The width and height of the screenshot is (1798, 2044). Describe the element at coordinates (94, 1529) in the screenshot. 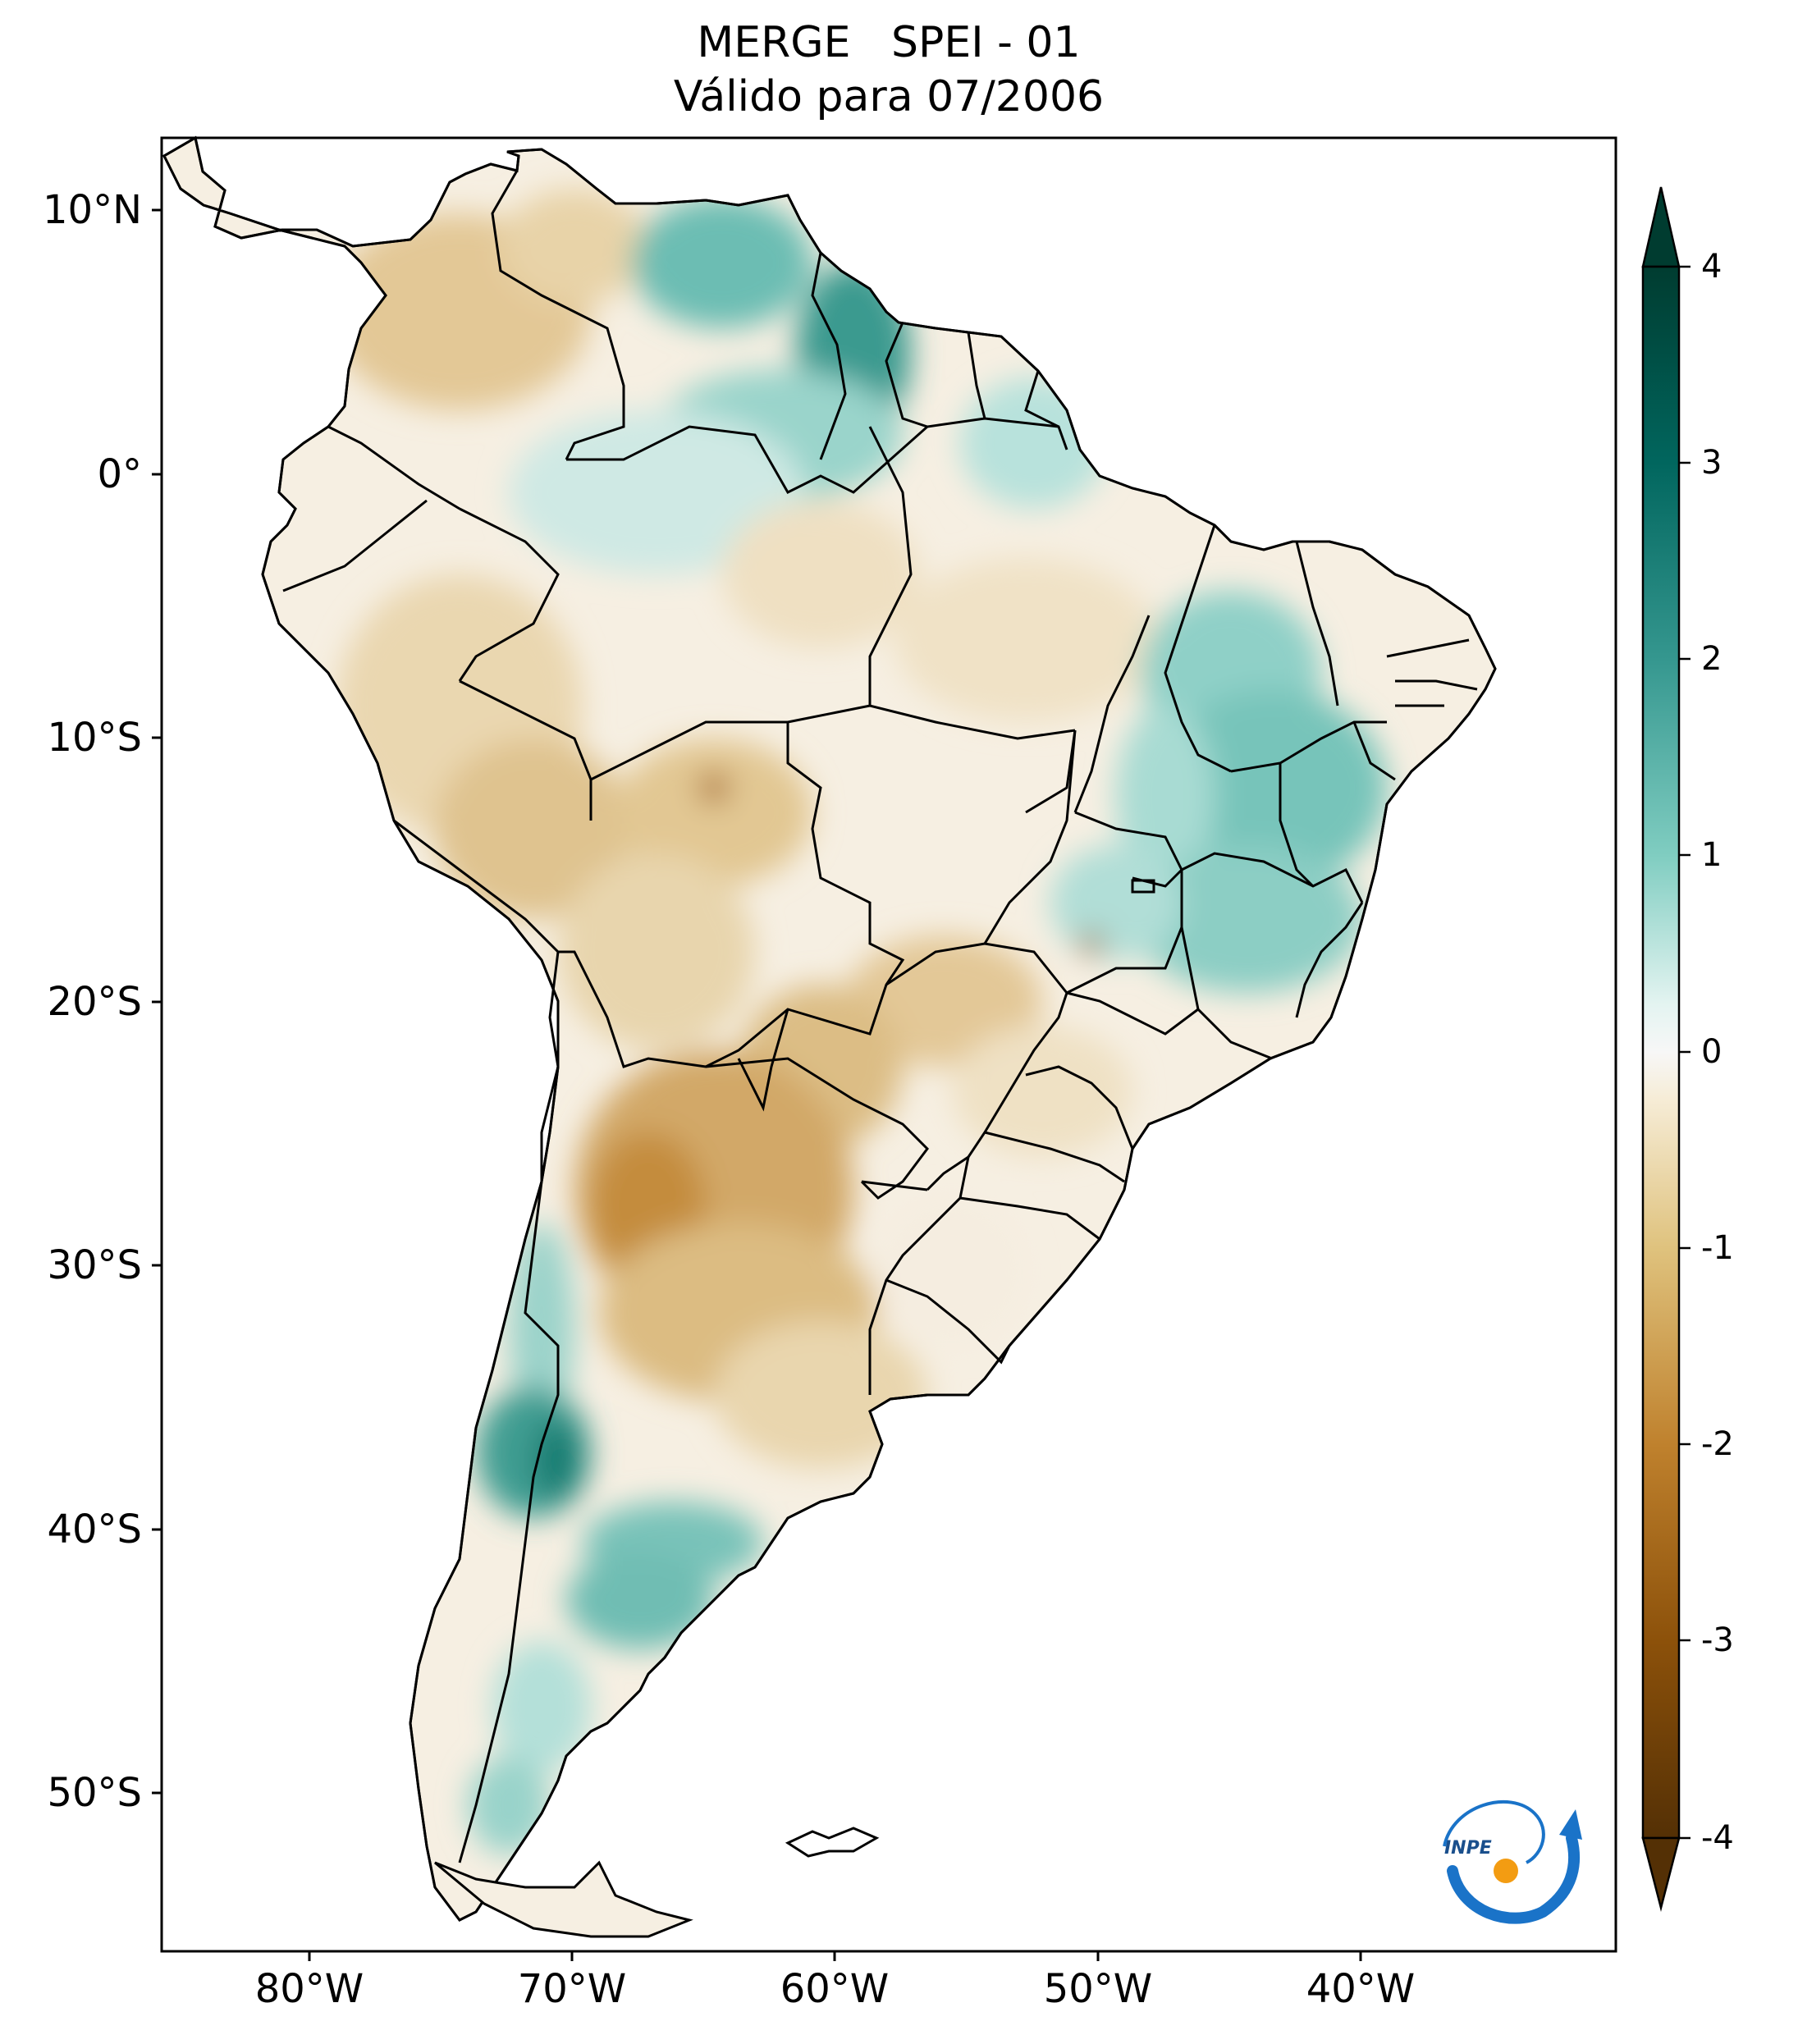

I see `lat-label: 40°S` at that location.